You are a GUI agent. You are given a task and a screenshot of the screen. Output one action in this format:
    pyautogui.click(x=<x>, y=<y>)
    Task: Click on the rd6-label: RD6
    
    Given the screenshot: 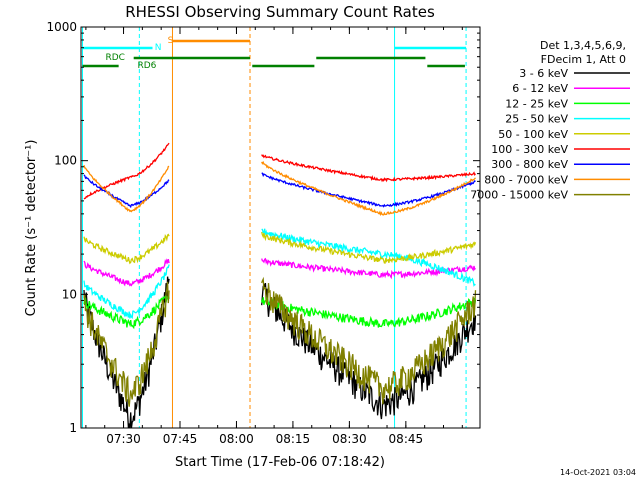 What is the action you would take?
    pyautogui.click(x=146, y=66)
    